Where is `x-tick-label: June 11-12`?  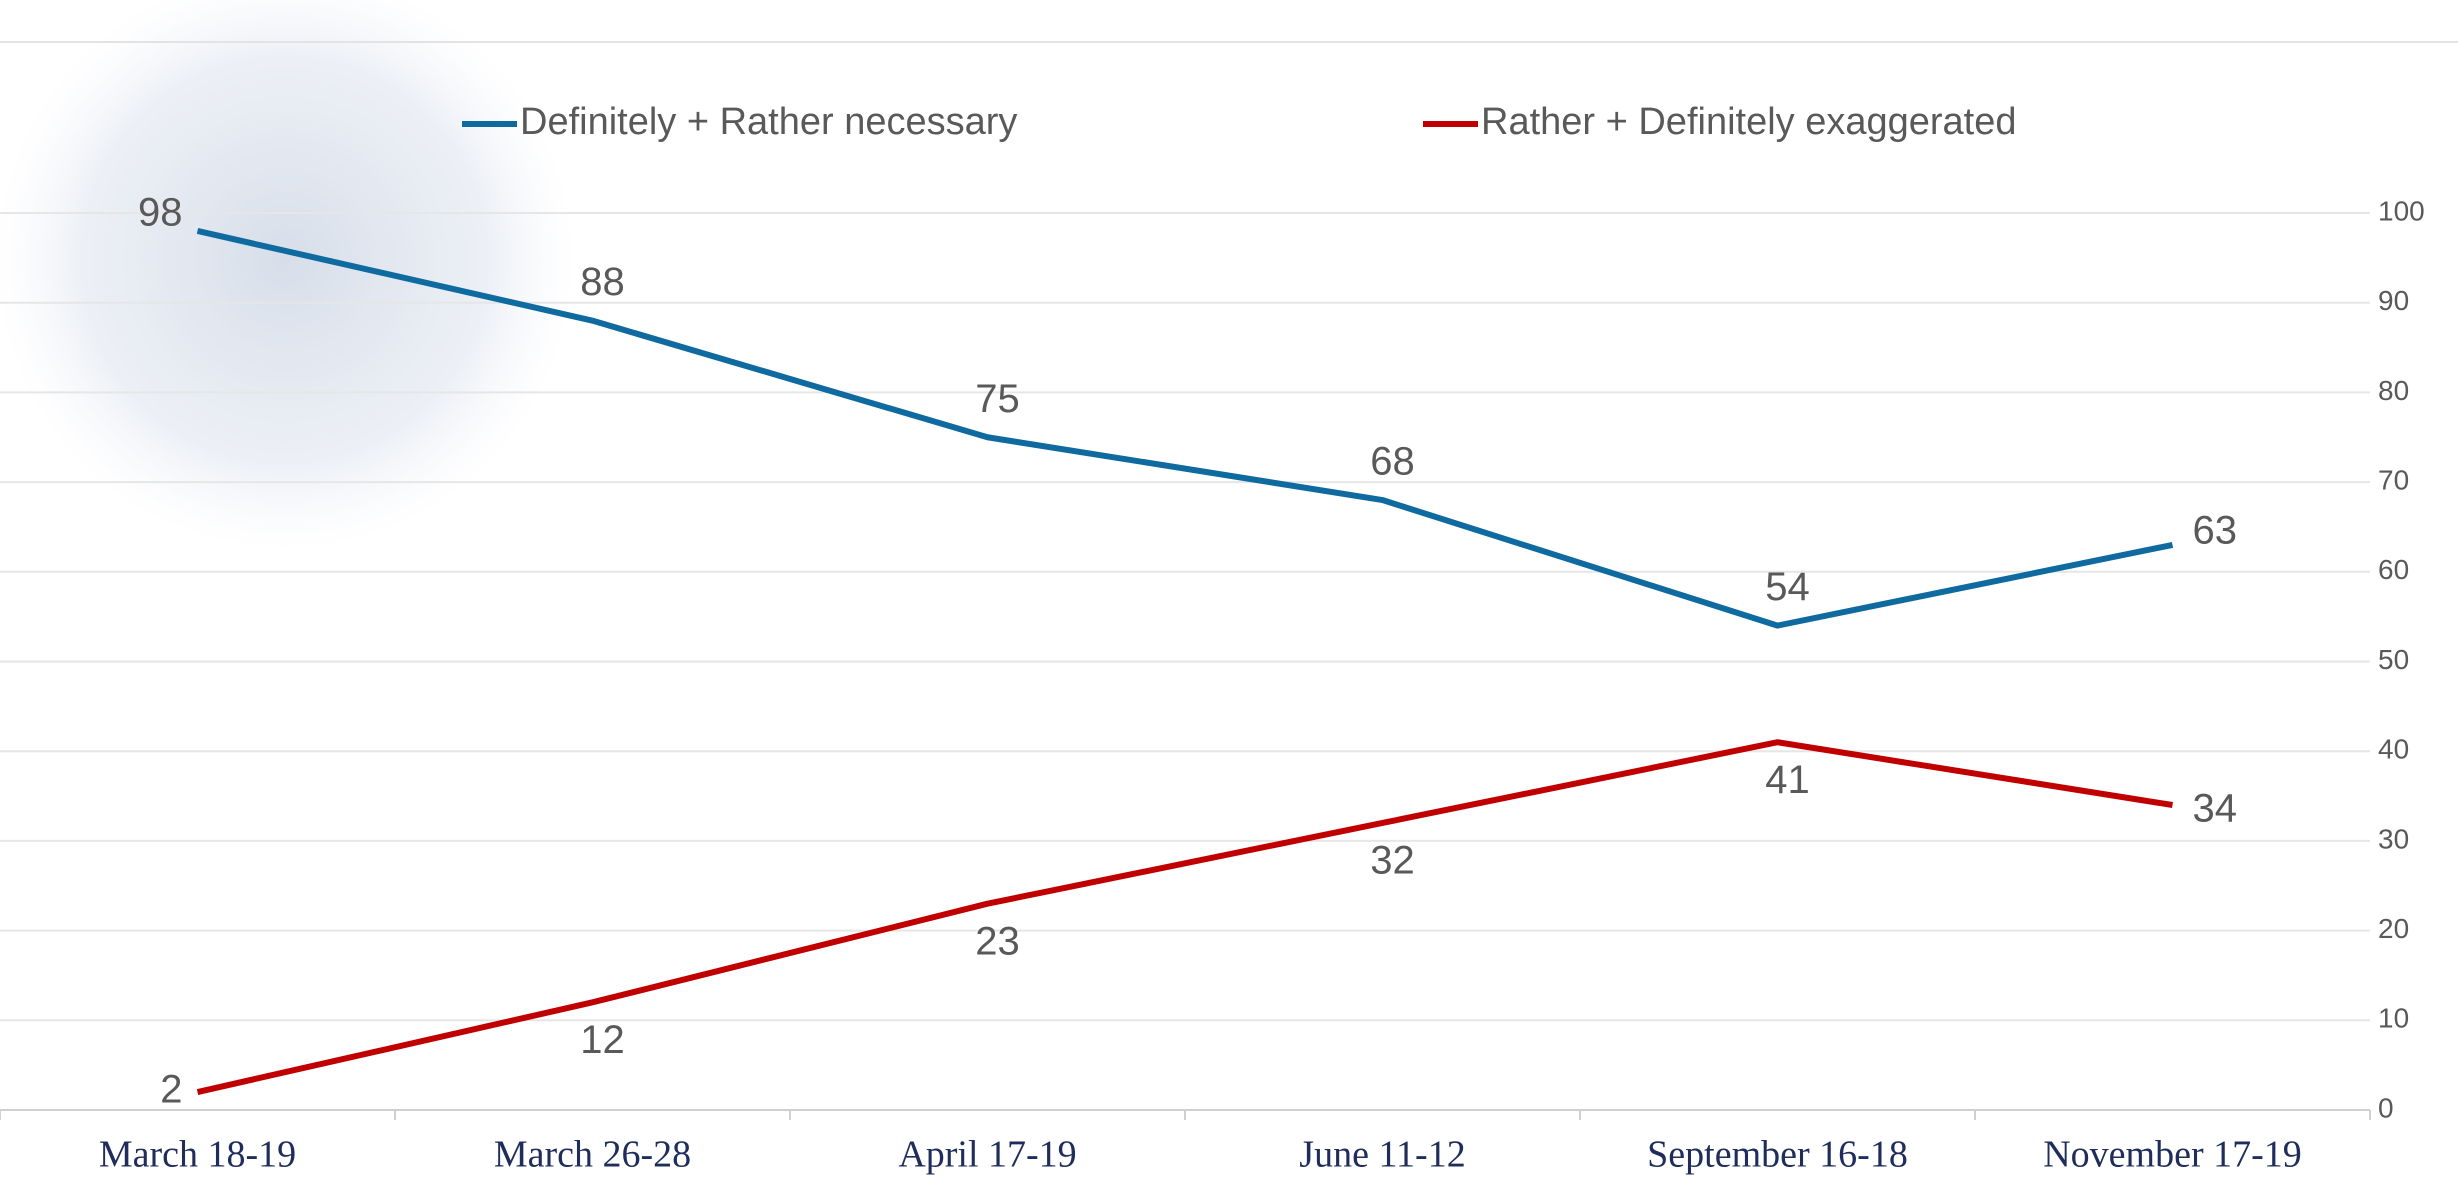 x-tick-label: June 11-12 is located at coordinates (1382, 1155).